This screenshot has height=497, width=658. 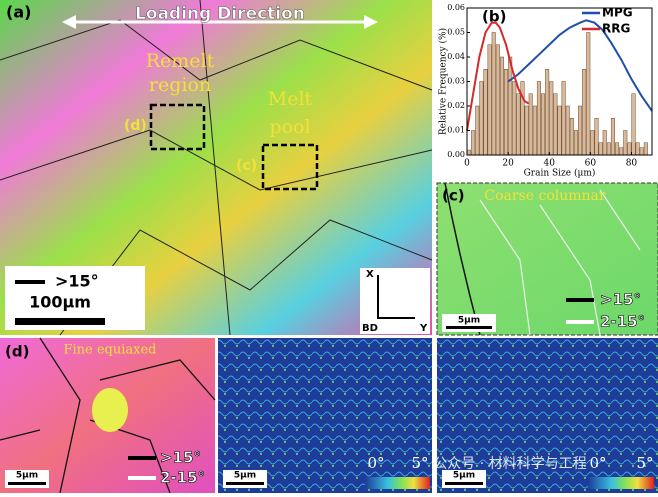 What do you see at coordinates (456, 56) in the screenshot?
I see `y-tick-label: 0.04` at bounding box center [456, 56].